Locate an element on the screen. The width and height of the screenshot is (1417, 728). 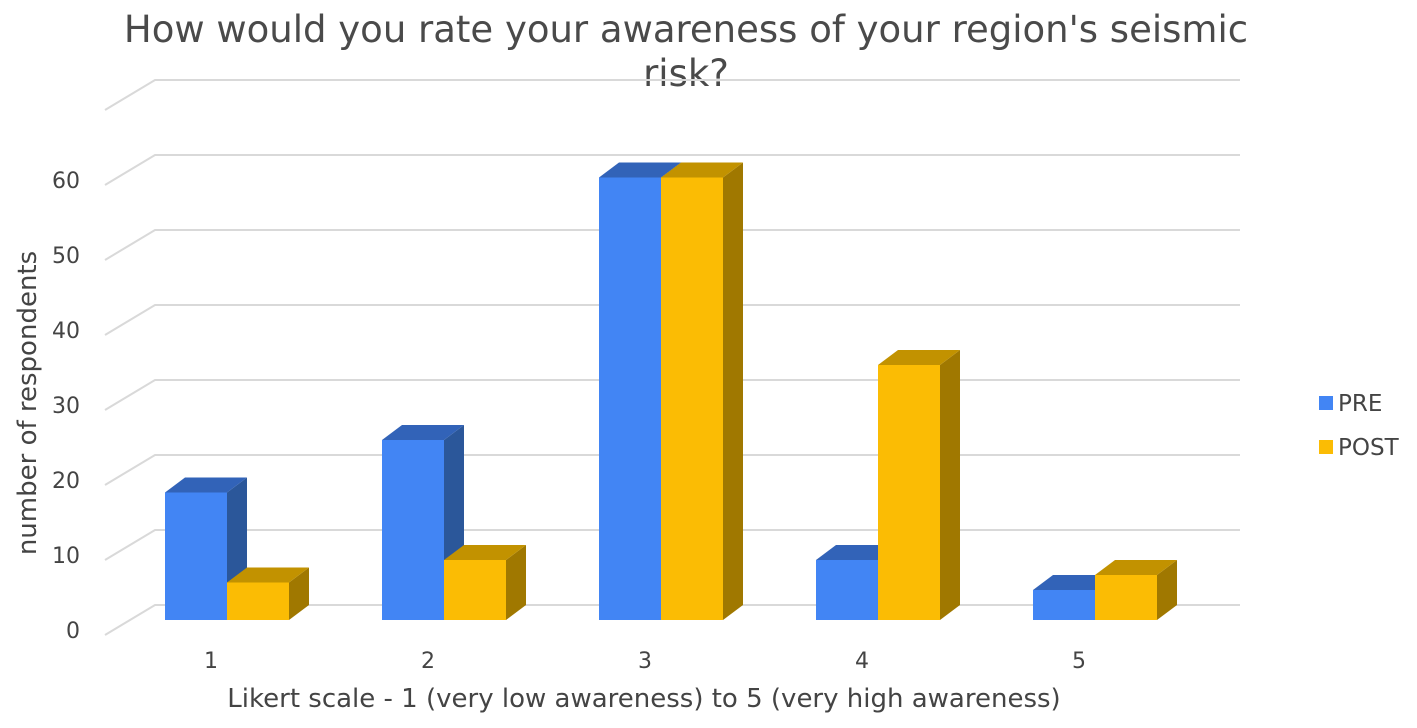
x-tick-label: 3 is located at coordinates (645, 661).